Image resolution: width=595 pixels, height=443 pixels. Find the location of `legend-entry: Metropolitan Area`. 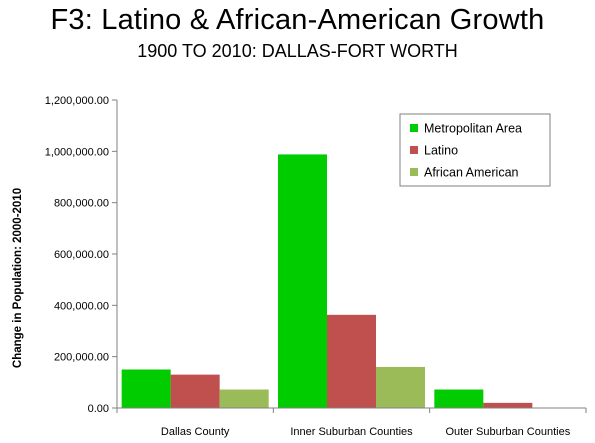

legend-entry: Metropolitan Area is located at coordinates (473, 129).